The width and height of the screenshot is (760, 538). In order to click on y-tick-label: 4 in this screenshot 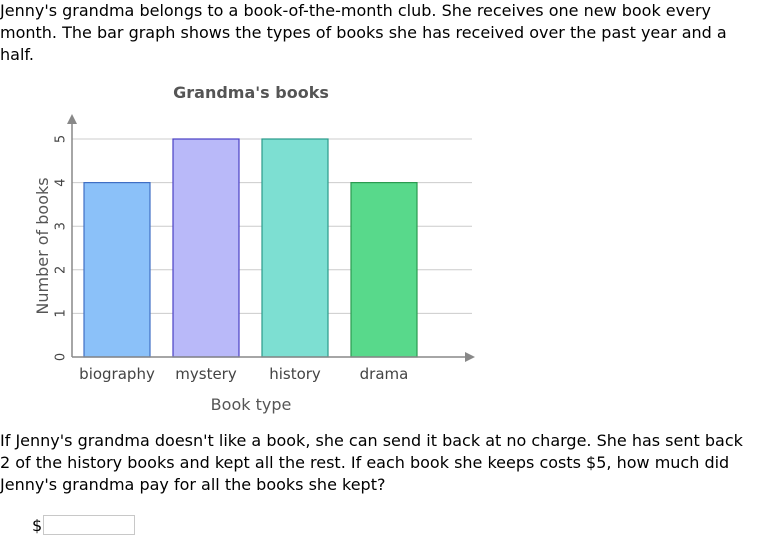, I will do `click(61, 182)`.